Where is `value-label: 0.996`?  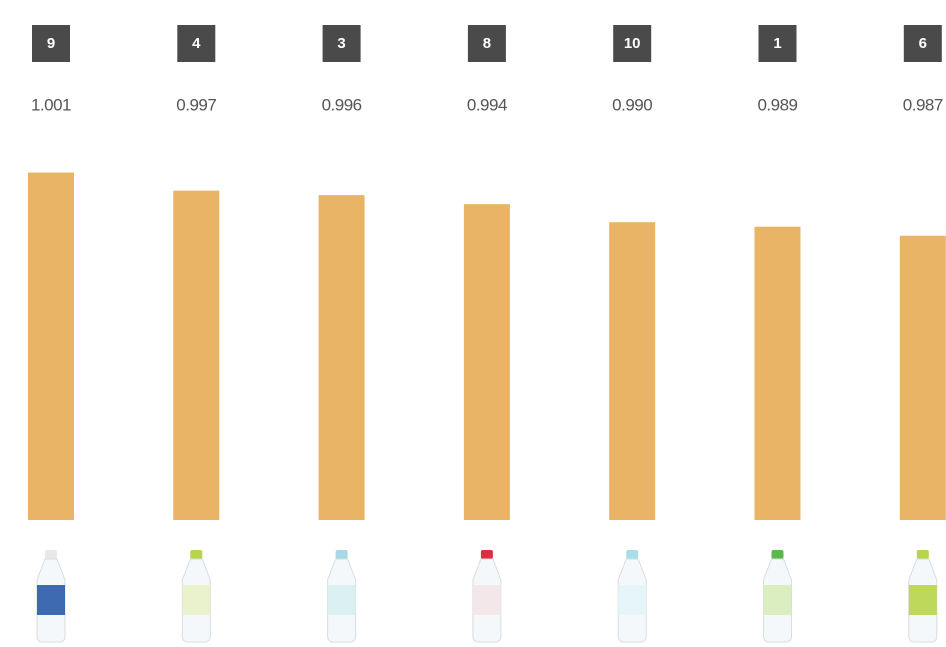
value-label: 0.996 is located at coordinates (342, 104).